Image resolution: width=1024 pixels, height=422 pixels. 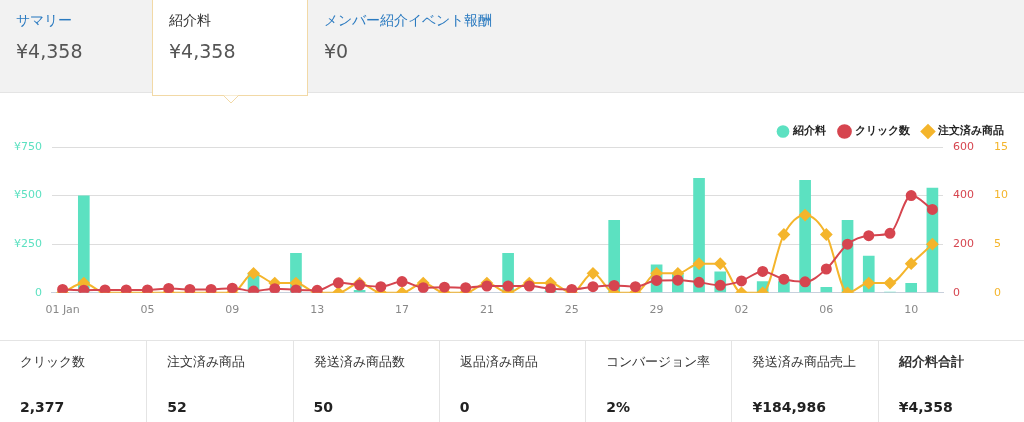 What do you see at coordinates (27, 195) in the screenshot?
I see `y-tick-label: ¥500` at bounding box center [27, 195].